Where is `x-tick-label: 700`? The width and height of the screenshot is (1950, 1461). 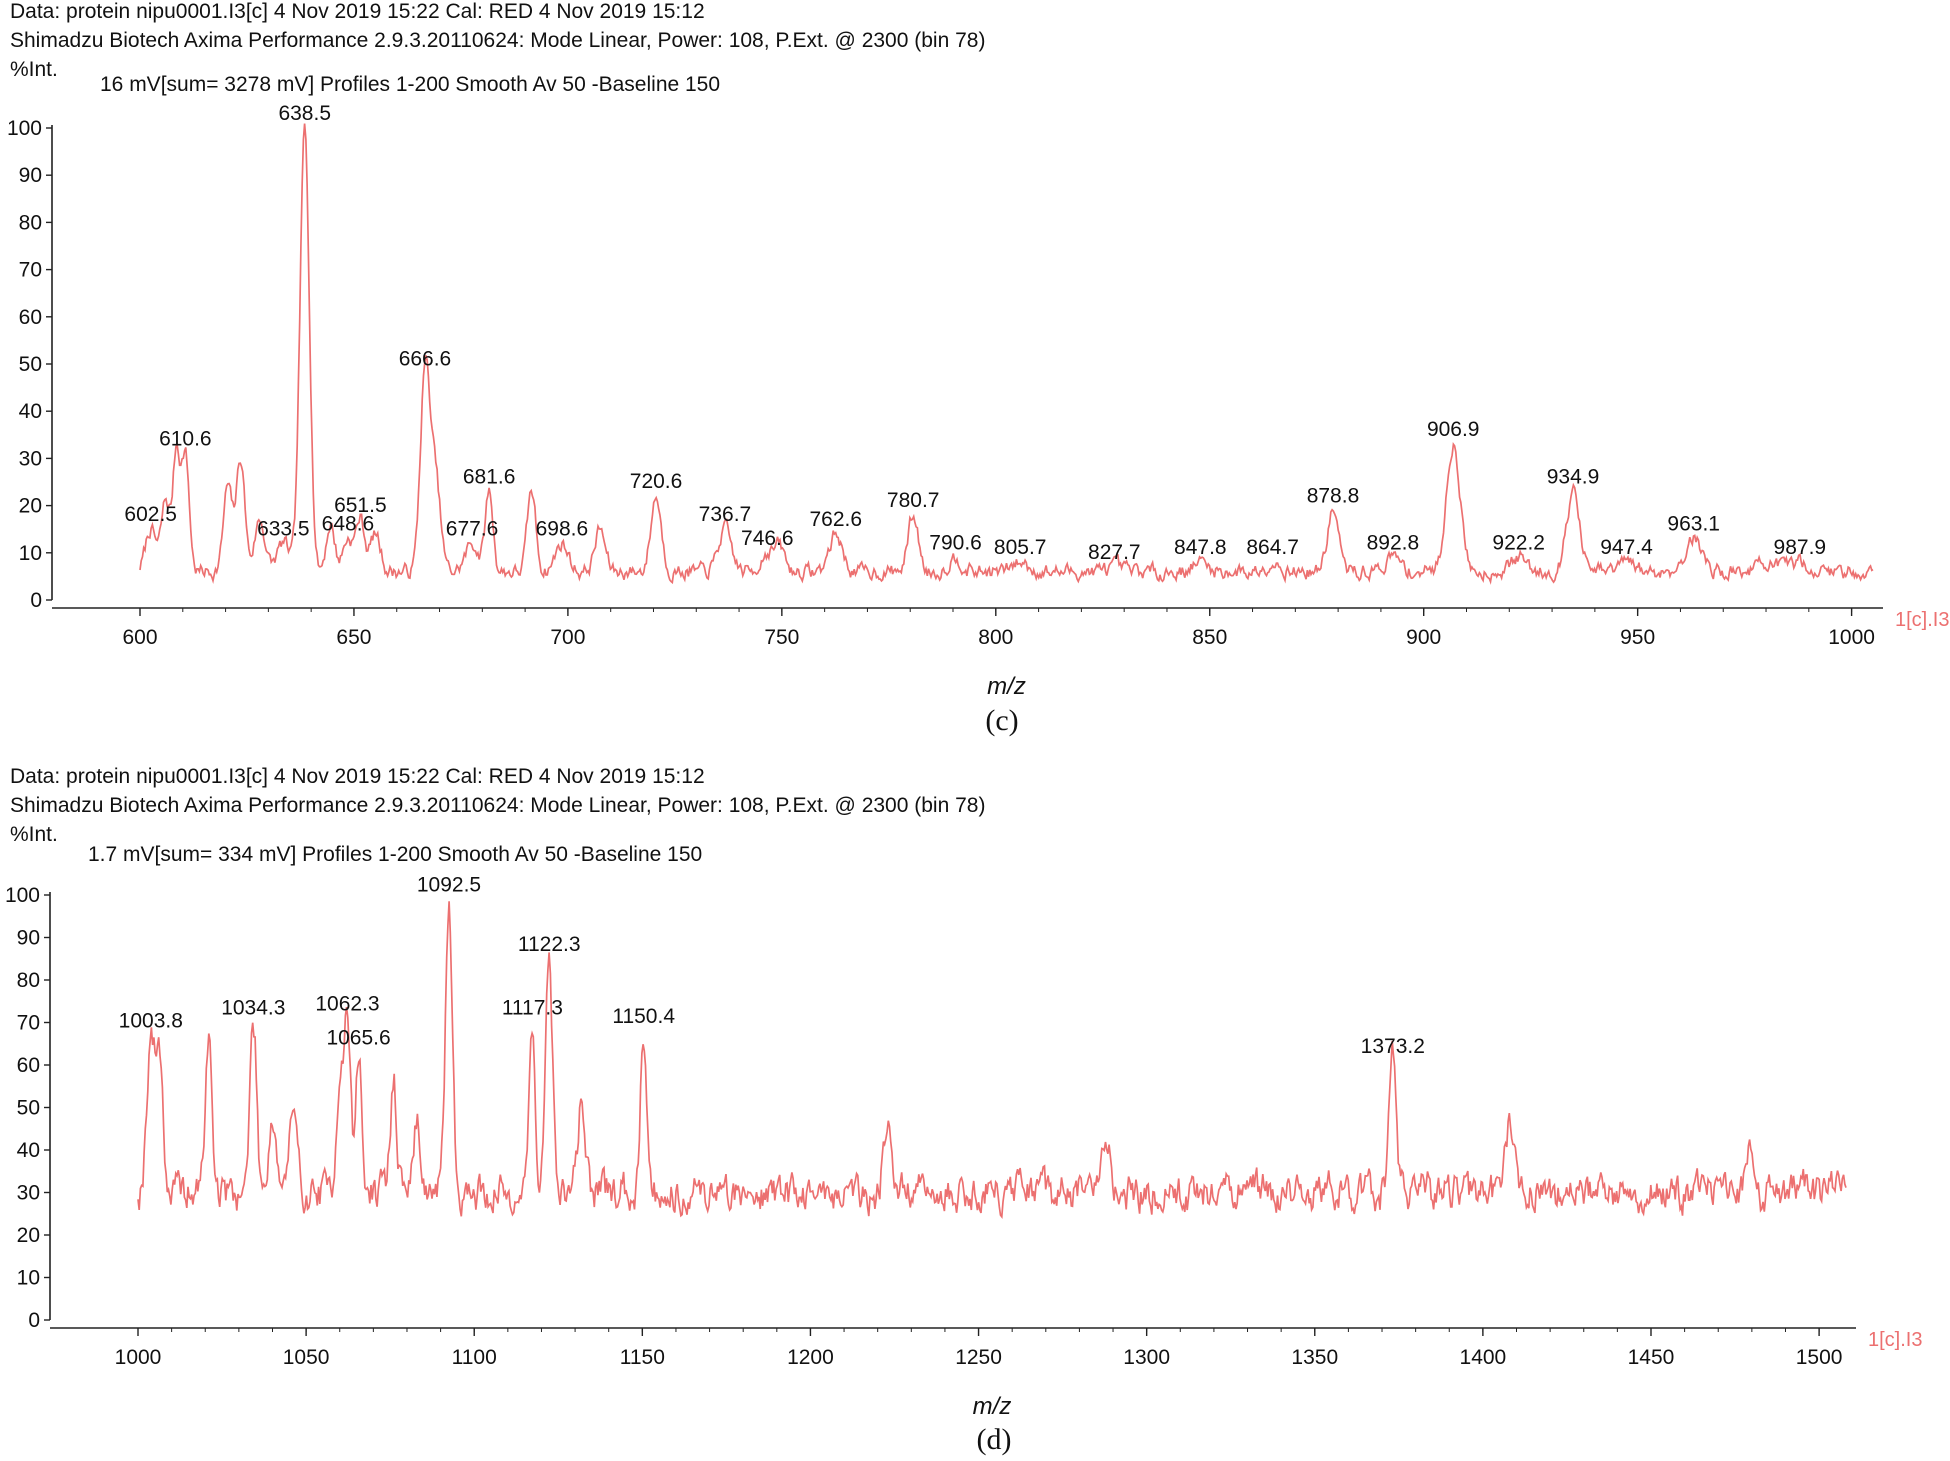 x-tick-label: 700 is located at coordinates (567, 637).